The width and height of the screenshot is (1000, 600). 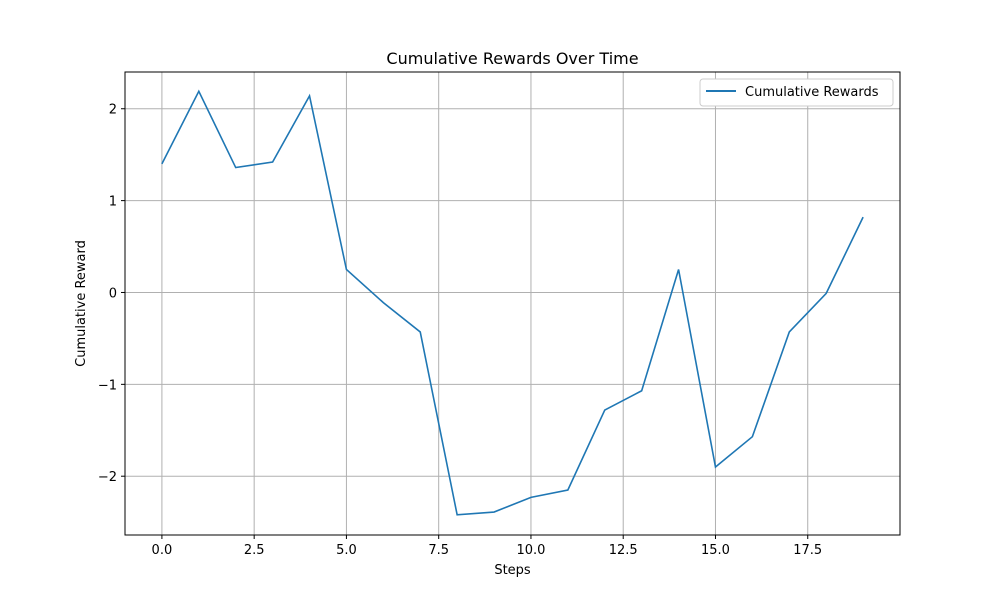 I want to click on y-axis-label: Cumulative Reward, so click(x=81, y=303).